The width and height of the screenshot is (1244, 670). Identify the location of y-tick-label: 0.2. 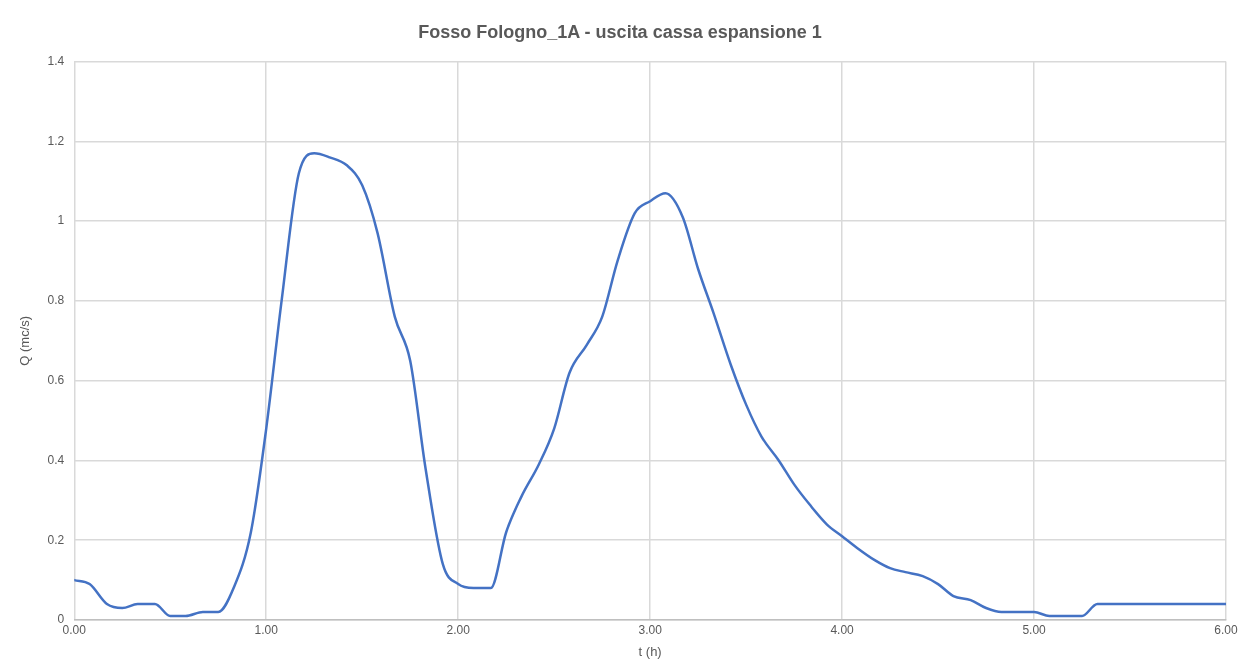
(56, 539).